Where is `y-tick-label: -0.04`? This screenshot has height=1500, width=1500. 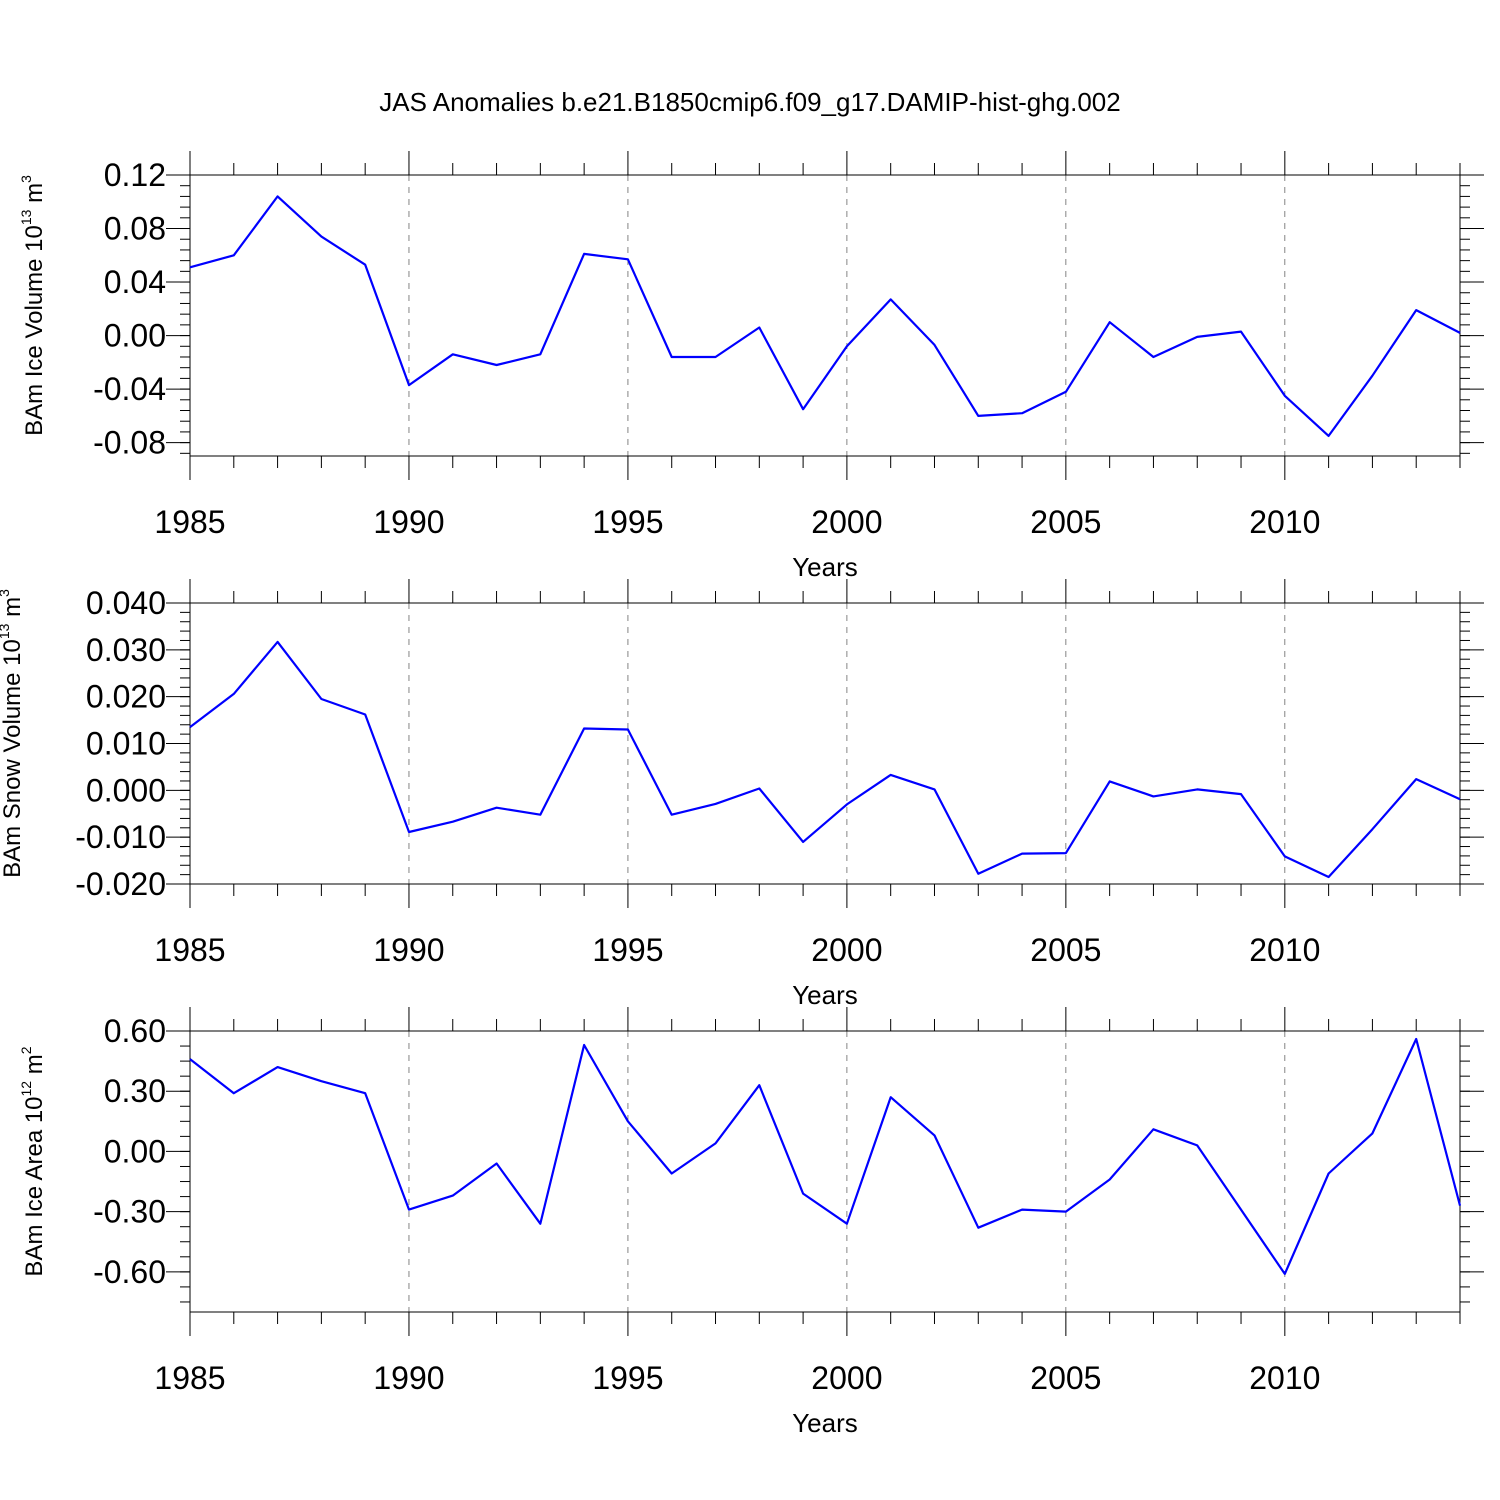
y-tick-label: -0.04 is located at coordinates (129, 389).